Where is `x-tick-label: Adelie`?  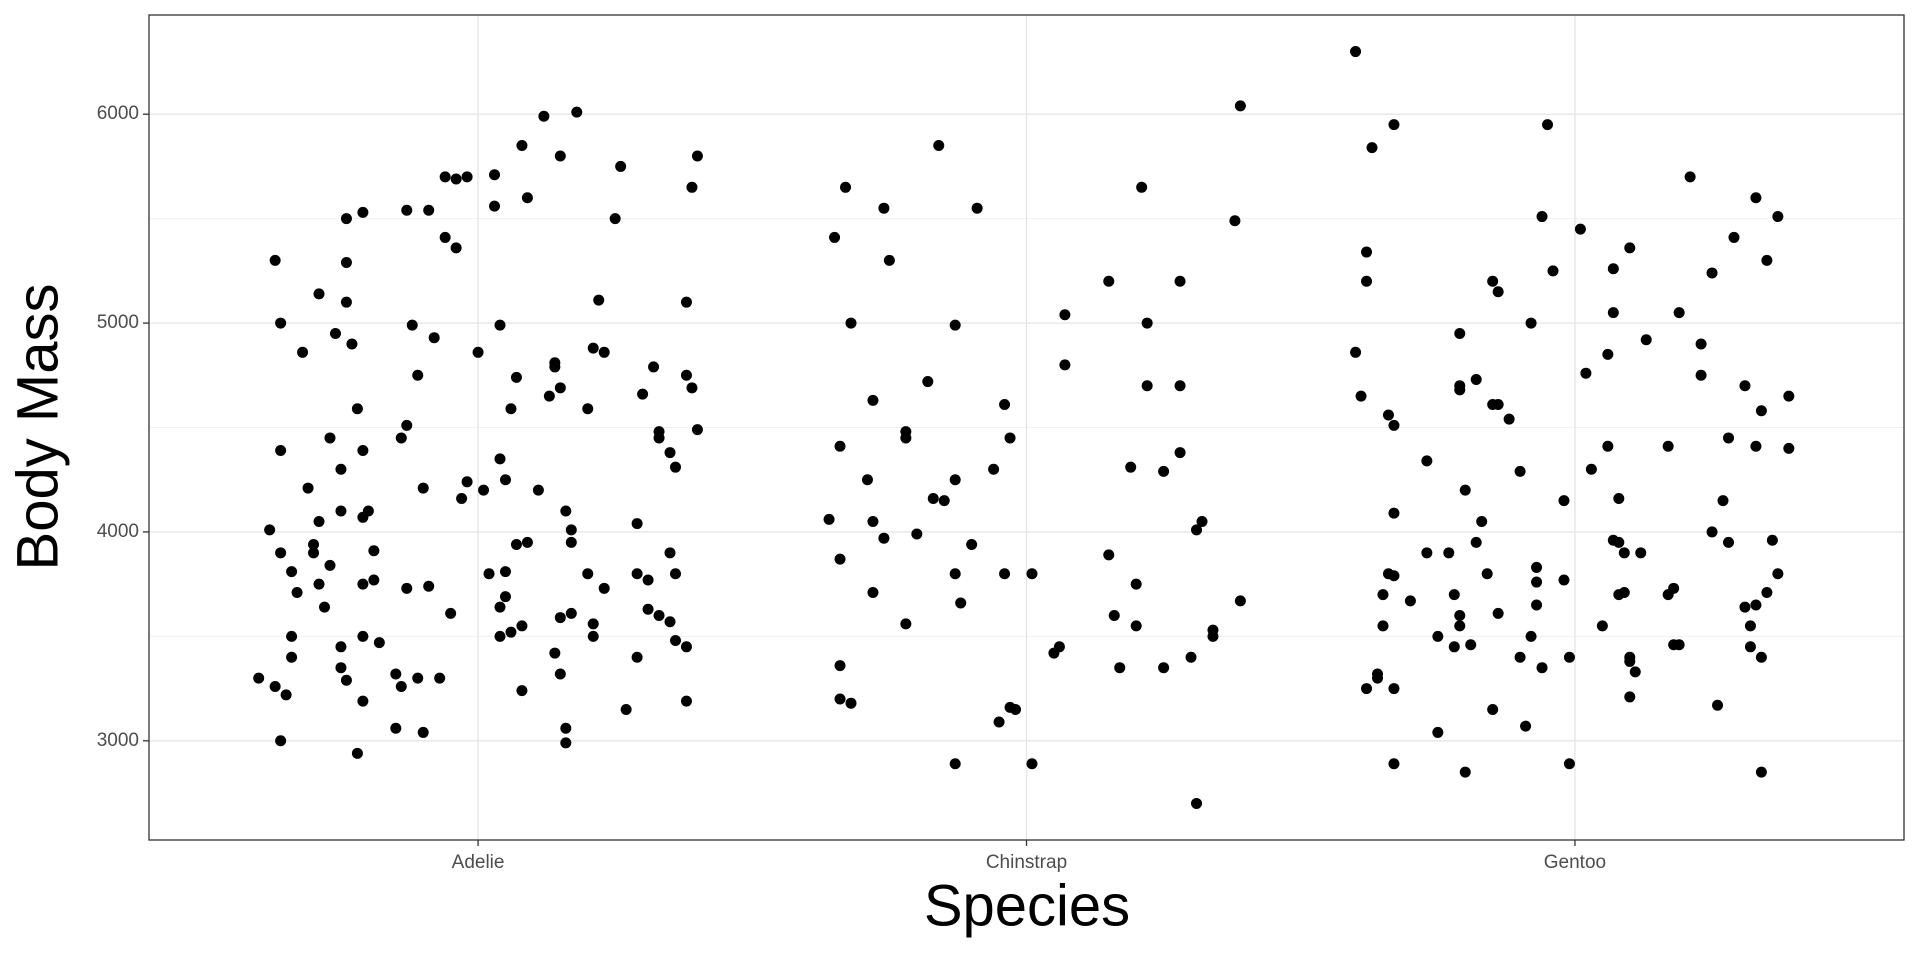
x-tick-label: Adelie is located at coordinates (478, 862).